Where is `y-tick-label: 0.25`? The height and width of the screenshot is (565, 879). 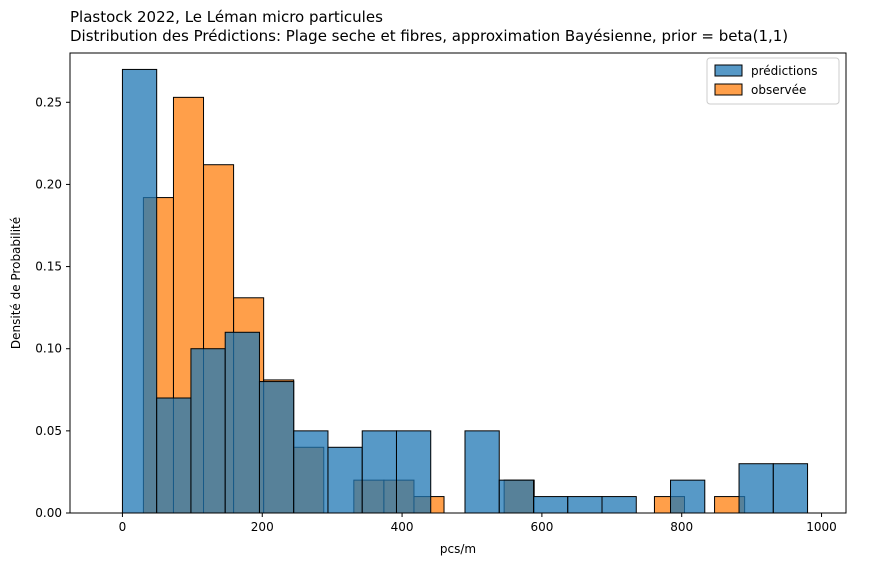
y-tick-label: 0.25 is located at coordinates (48, 102).